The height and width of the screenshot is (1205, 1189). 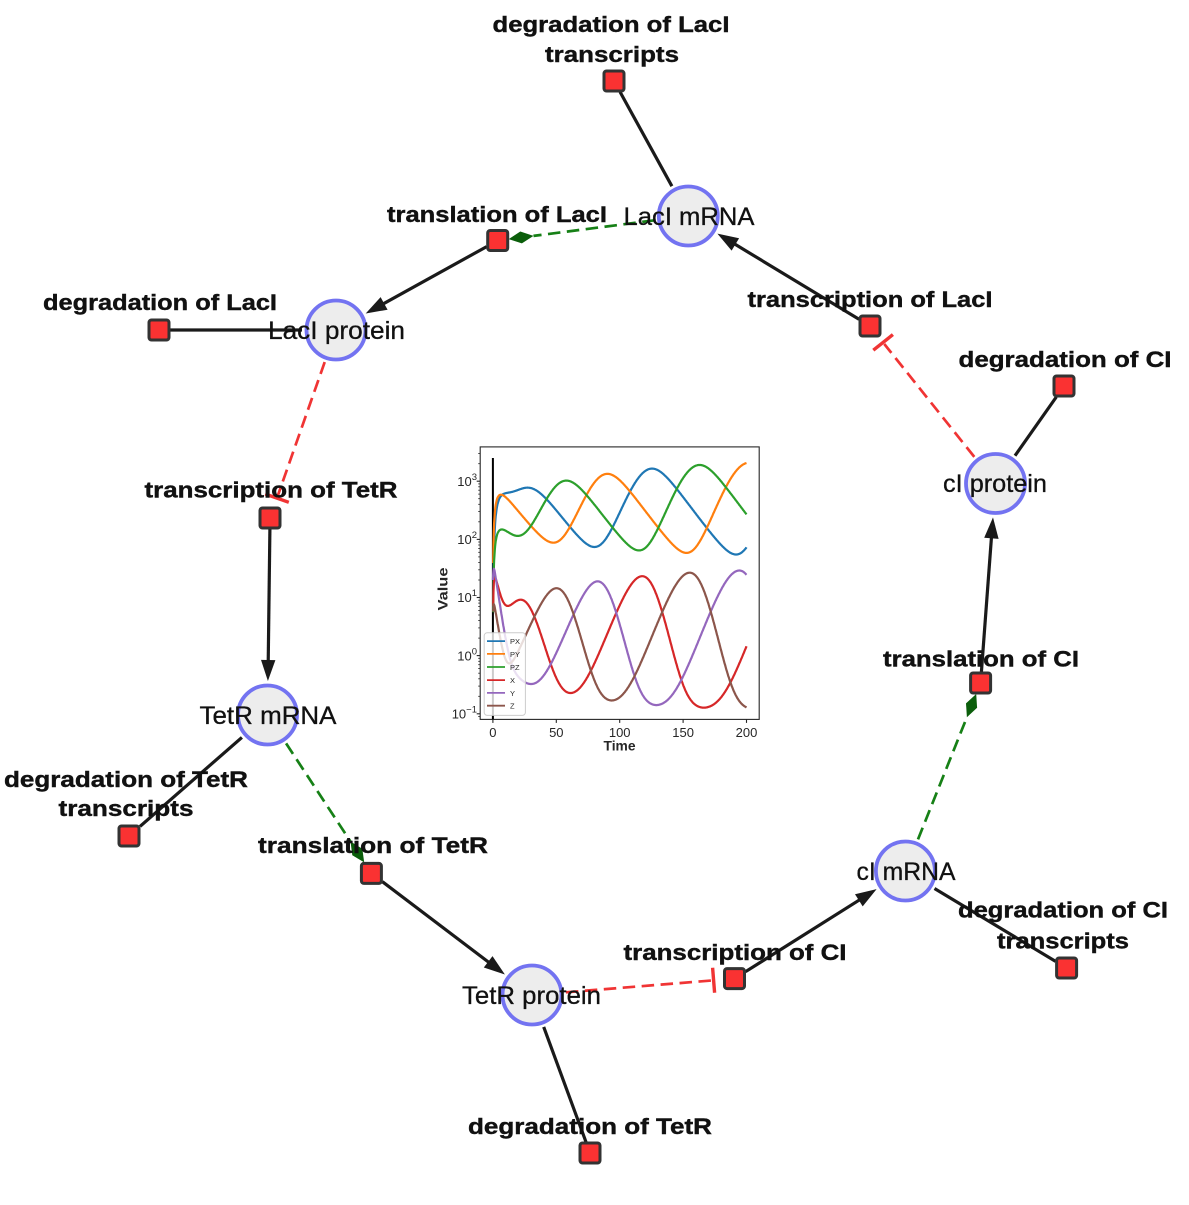 I want to click on svg-text: 100, so click(x=620, y=732).